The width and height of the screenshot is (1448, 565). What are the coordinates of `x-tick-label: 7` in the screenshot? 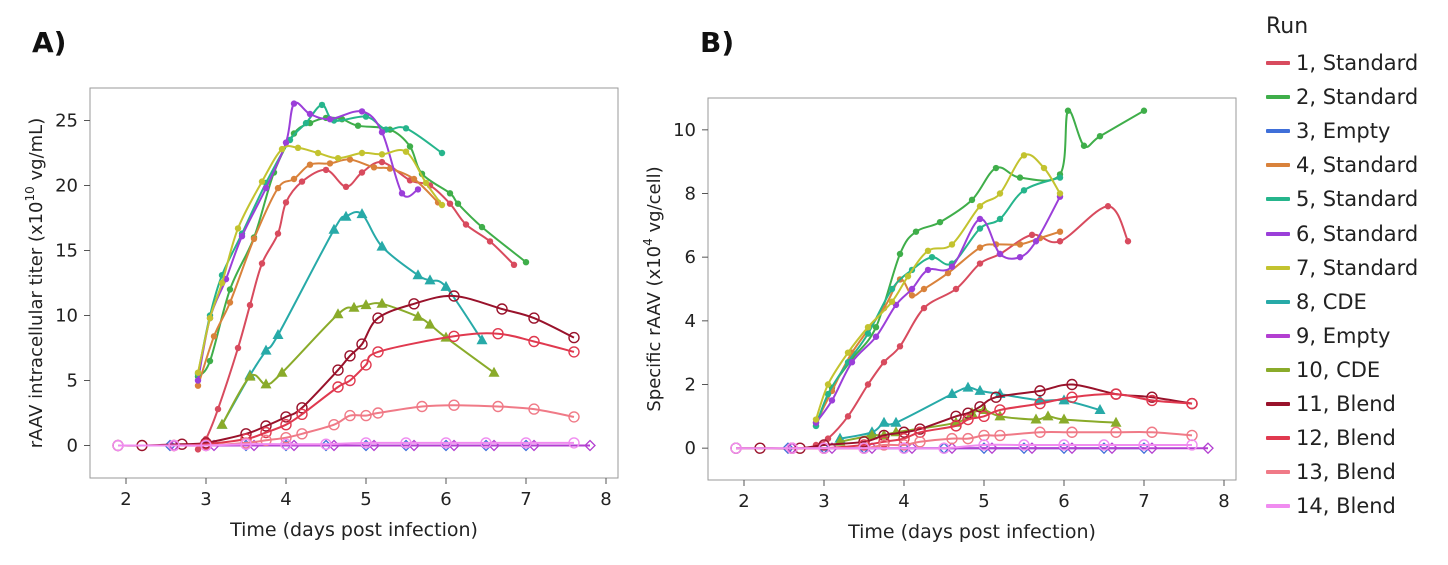 It's located at (1143, 501).